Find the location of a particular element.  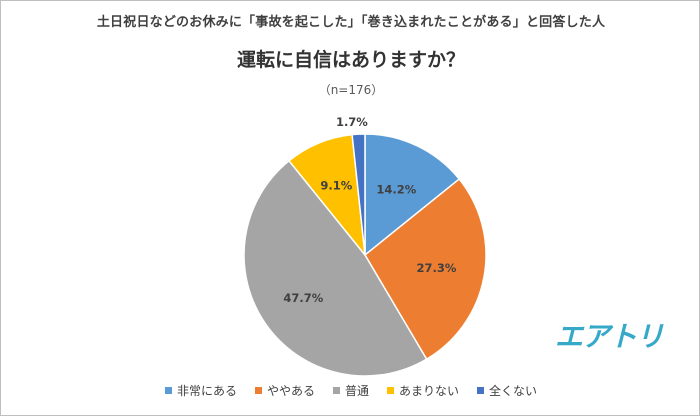

slice-label-1: 14.2% is located at coordinates (396, 190).